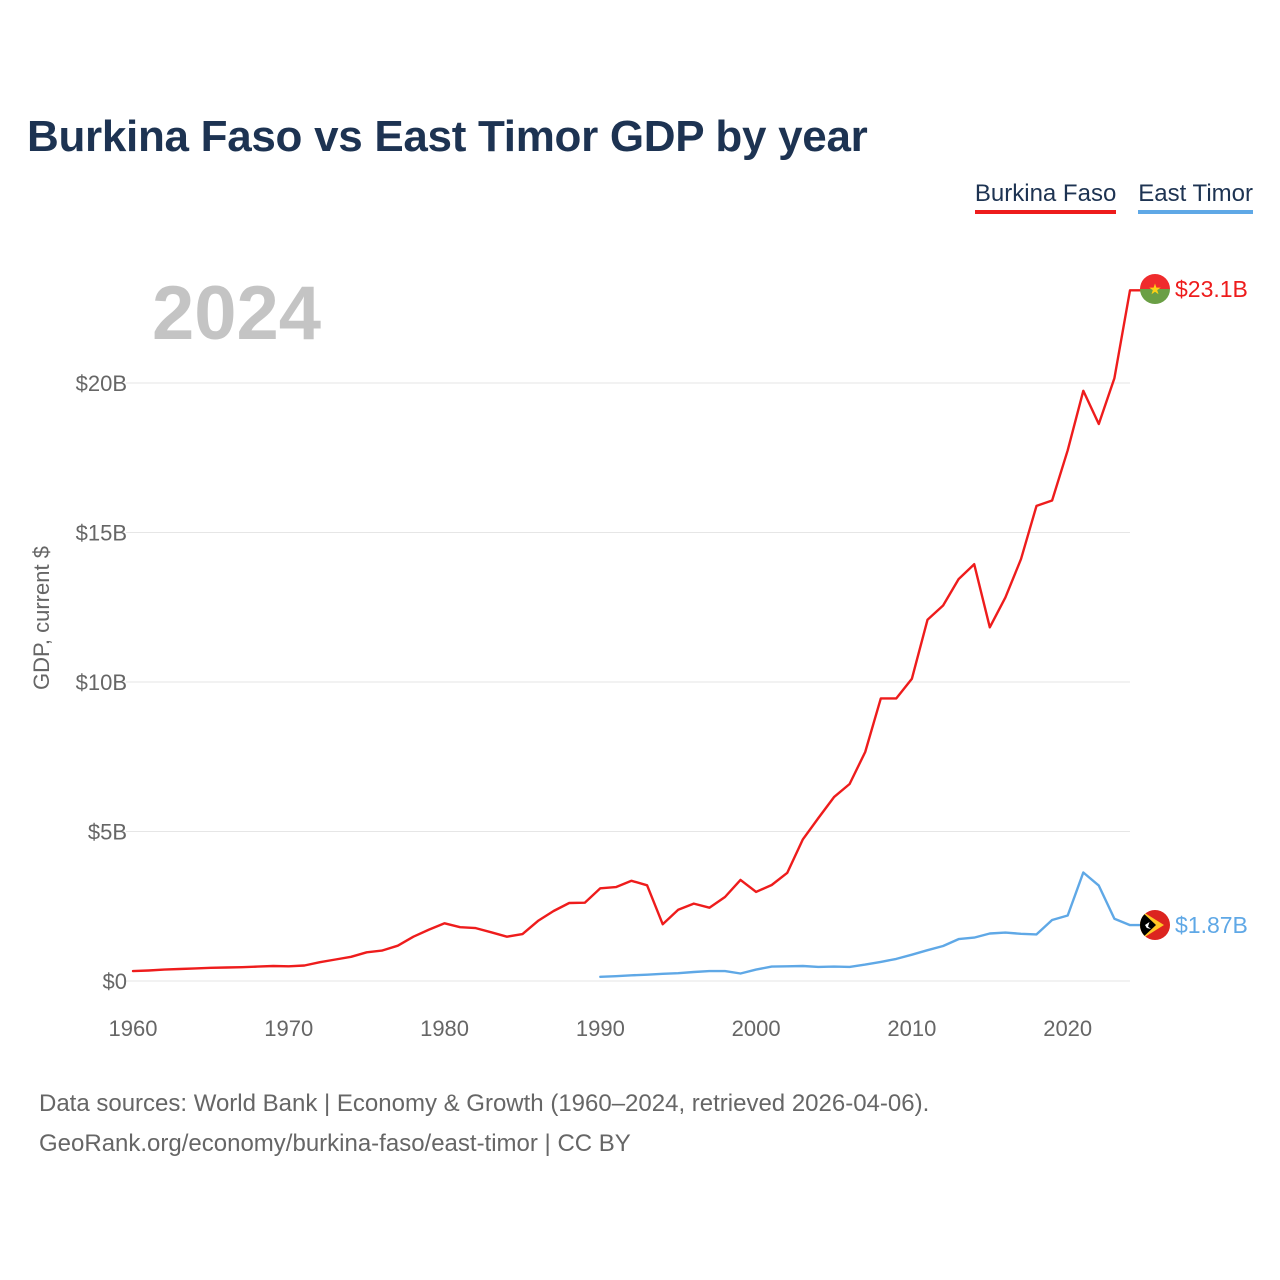 The image size is (1280, 1280). Describe the element at coordinates (1155, 925) in the screenshot. I see `east-timor-flag-icon` at that location.